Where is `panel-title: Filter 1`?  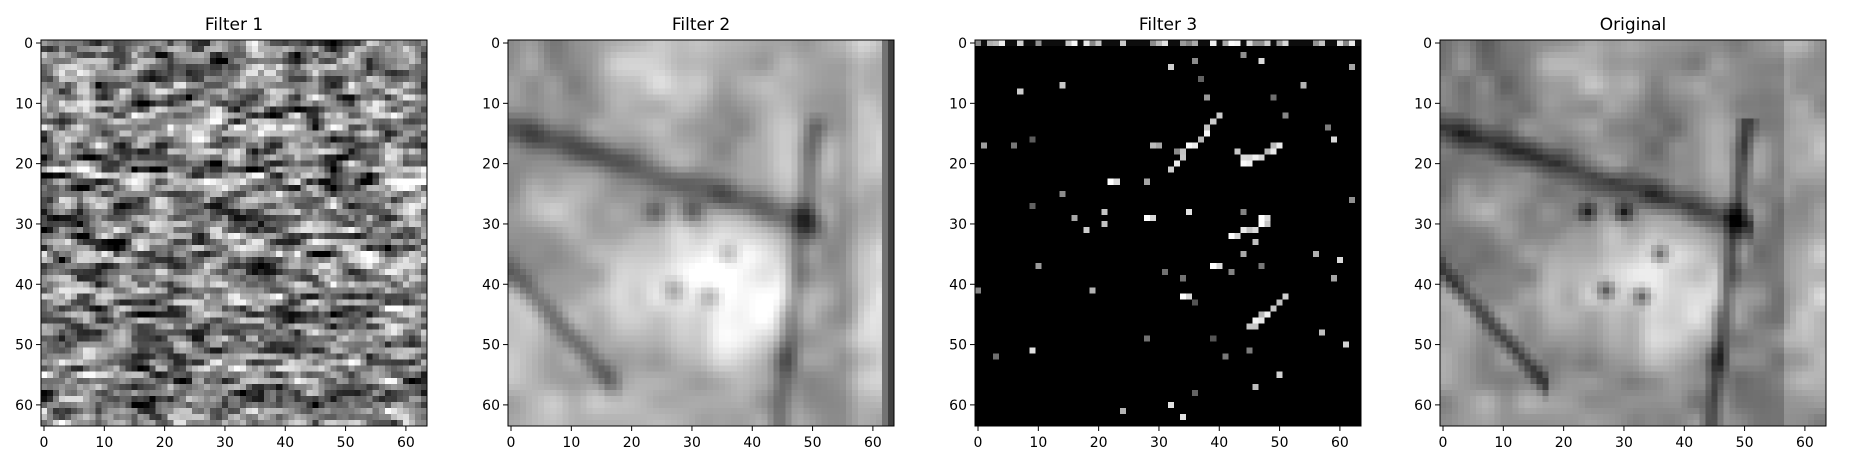 panel-title: Filter 1 is located at coordinates (234, 25).